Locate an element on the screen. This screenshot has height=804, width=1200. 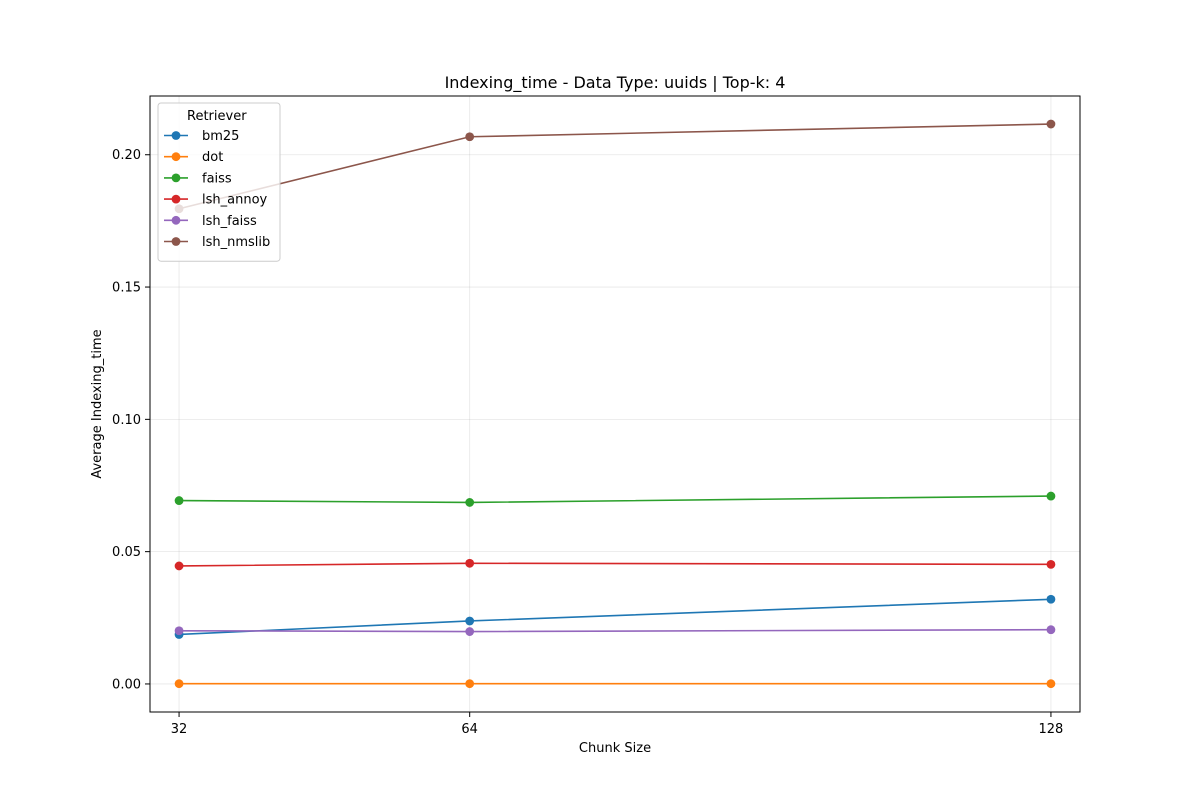
x-tick-label: 128 is located at coordinates (1051, 729).